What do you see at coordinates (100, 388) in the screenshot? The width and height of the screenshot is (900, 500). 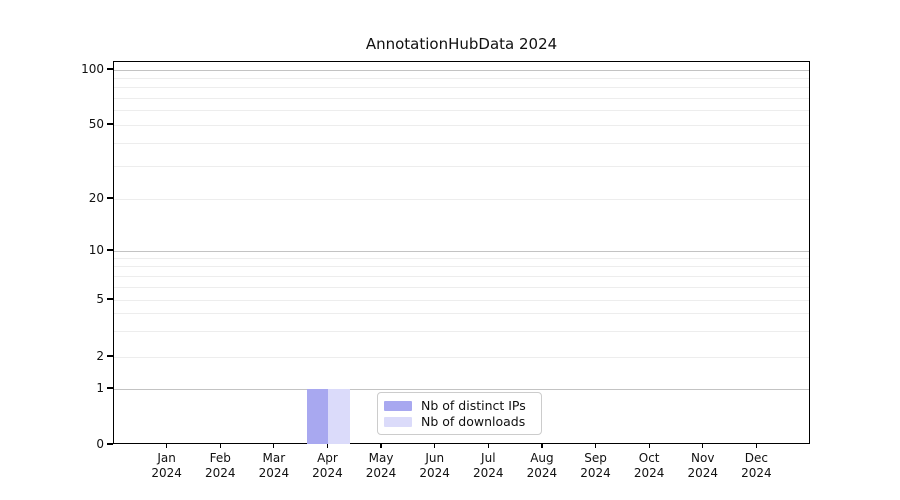 I see `y-tick-label-1: 1` at bounding box center [100, 388].